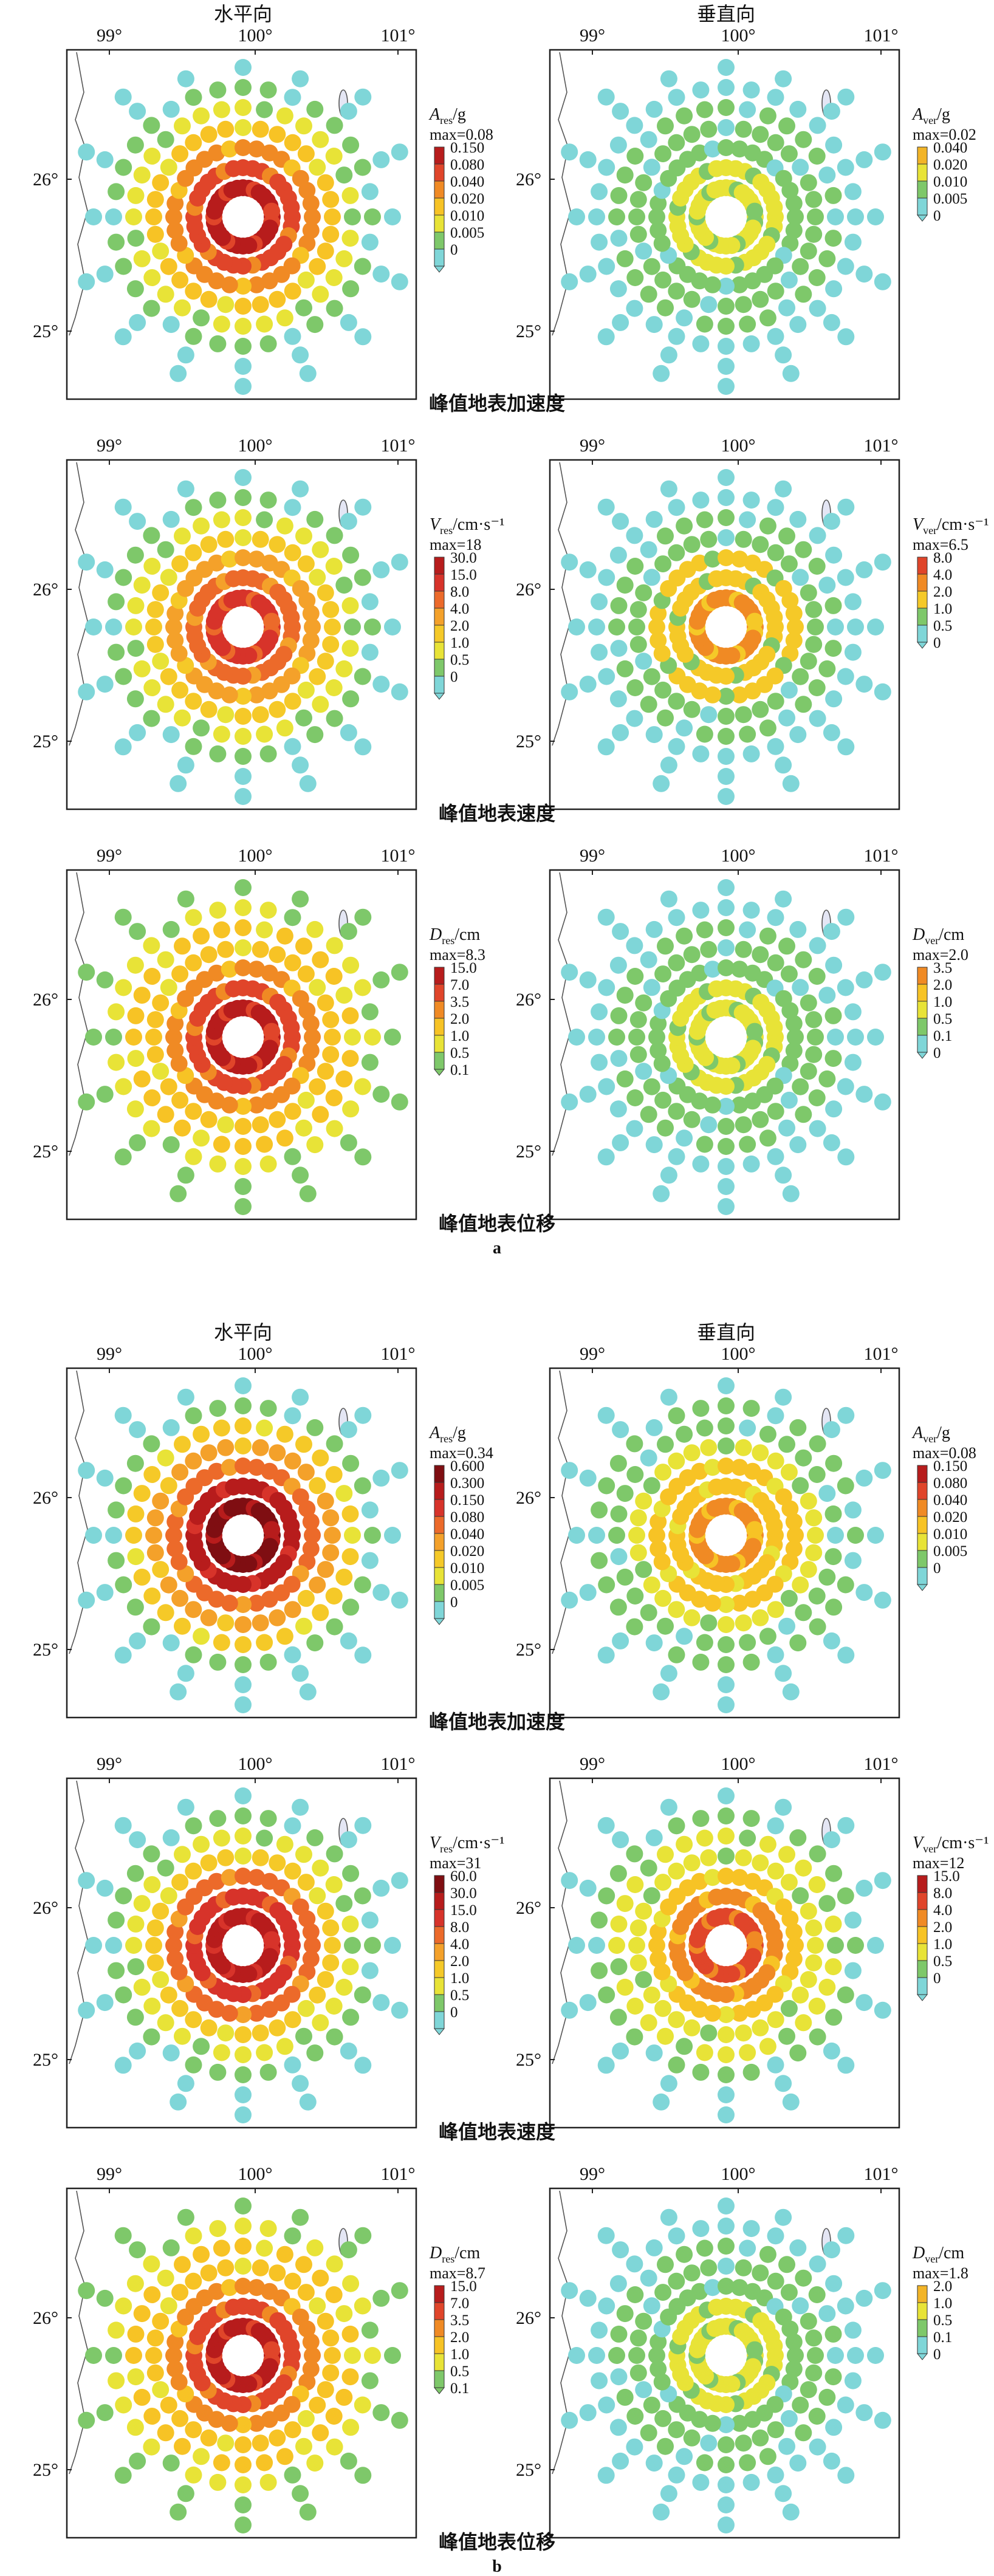 The width and height of the screenshot is (994, 2576). What do you see at coordinates (930, 116) in the screenshot?
I see `legend-title: Aver/g` at bounding box center [930, 116].